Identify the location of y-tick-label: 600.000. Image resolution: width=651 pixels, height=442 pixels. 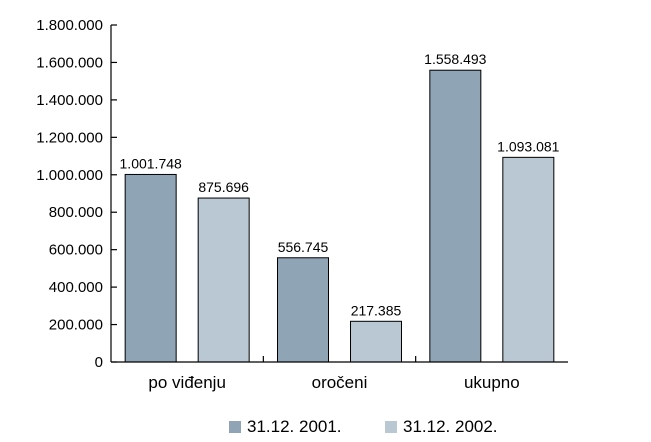
(76, 250).